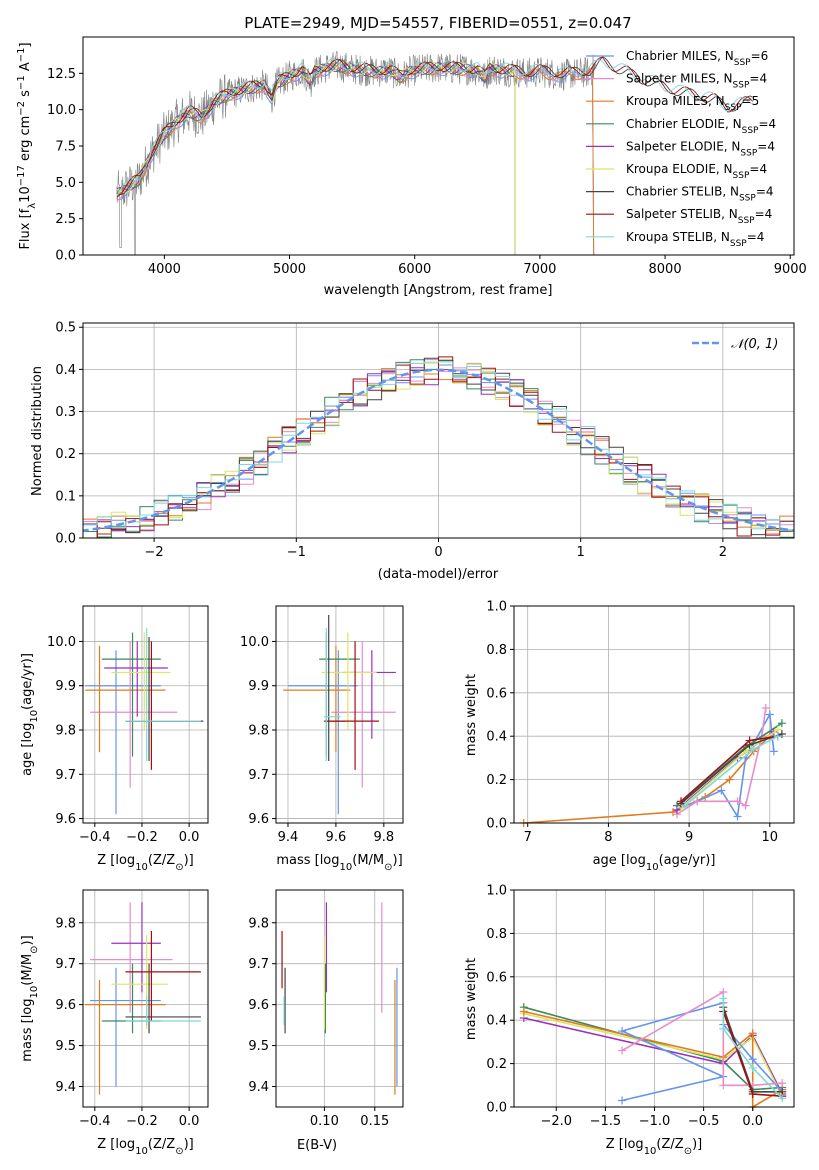 The height and width of the screenshot is (1170, 819). What do you see at coordinates (438, 450) in the screenshot?
I see `normal-distribution-curve` at bounding box center [438, 450].